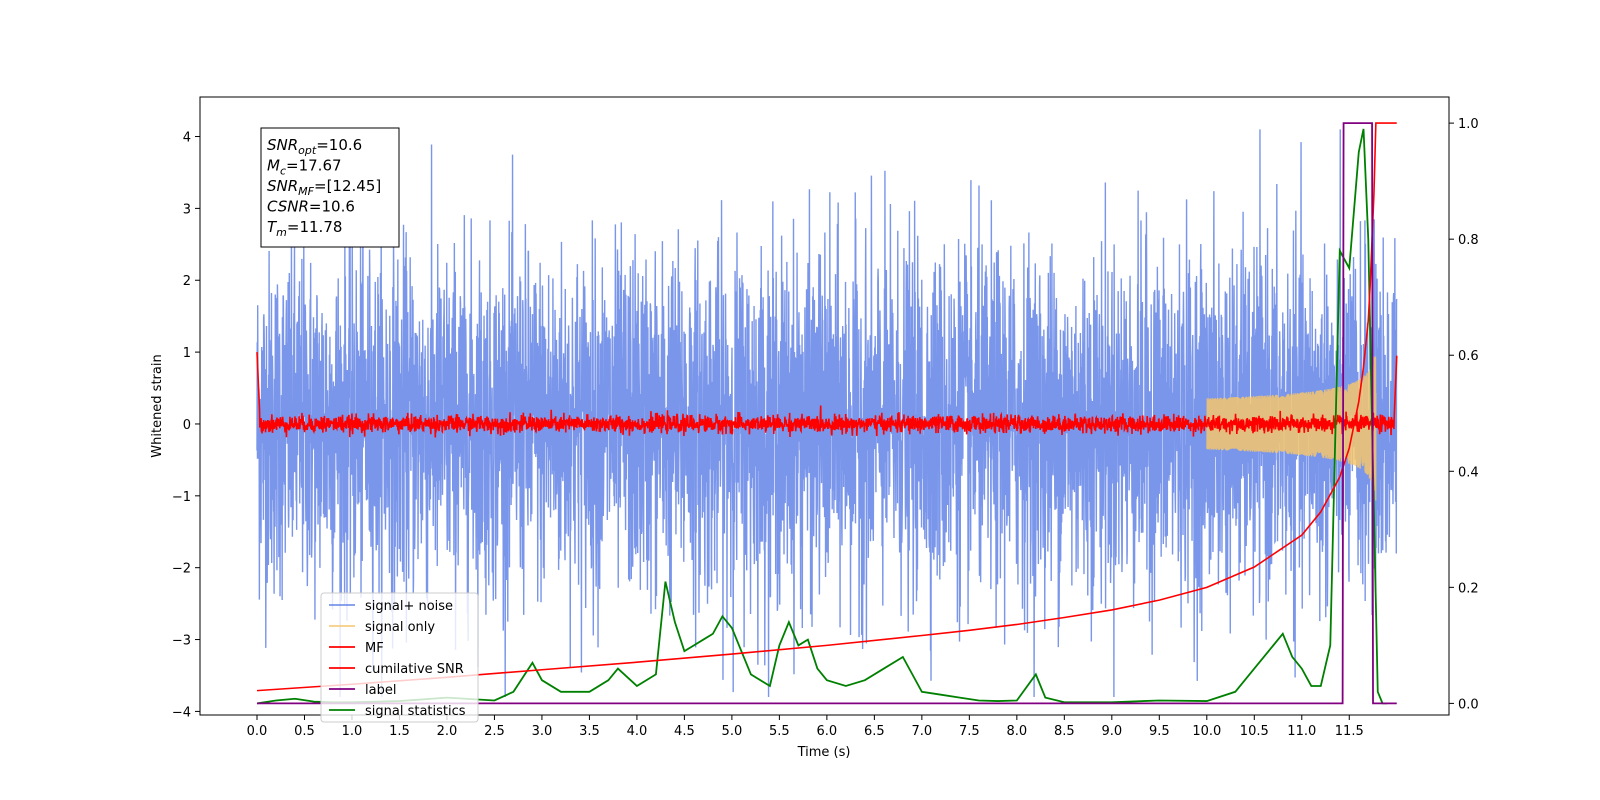 The image size is (1600, 800). What do you see at coordinates (324, 187) in the screenshot?
I see `annotation-line: SNRMF=[12.45]` at bounding box center [324, 187].